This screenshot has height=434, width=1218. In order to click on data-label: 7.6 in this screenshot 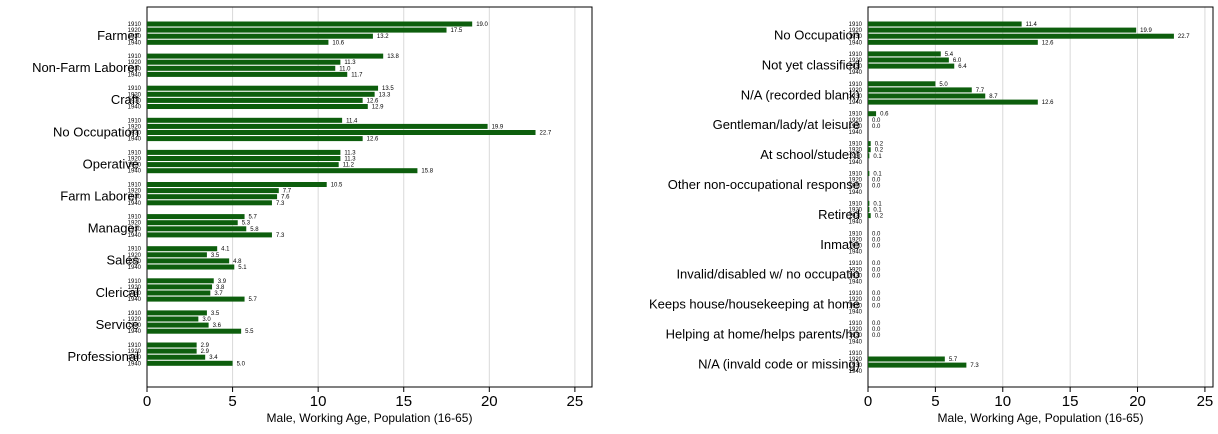, I will do `click(285, 198)`.